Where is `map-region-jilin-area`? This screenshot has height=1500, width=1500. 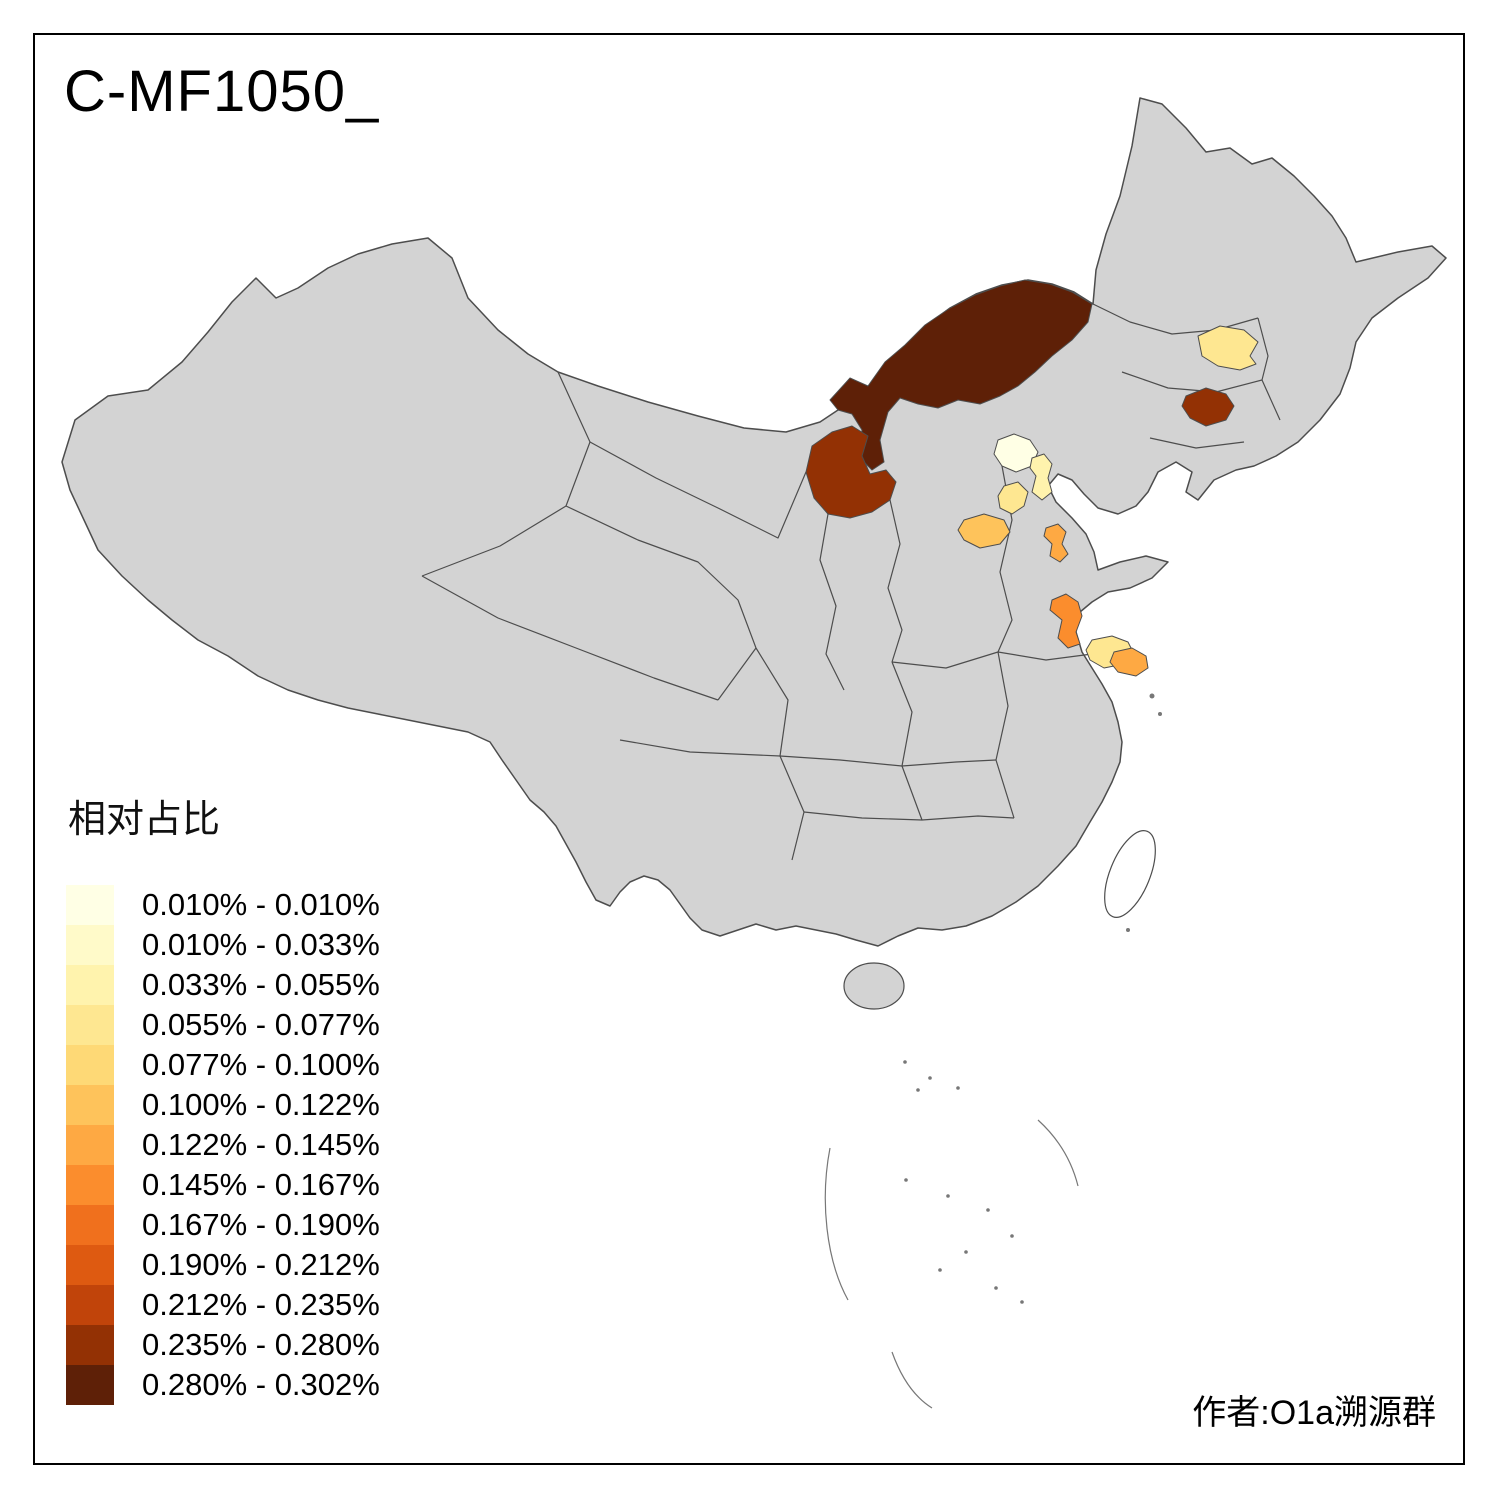
map-region-jilin-area is located at coordinates (1208, 407).